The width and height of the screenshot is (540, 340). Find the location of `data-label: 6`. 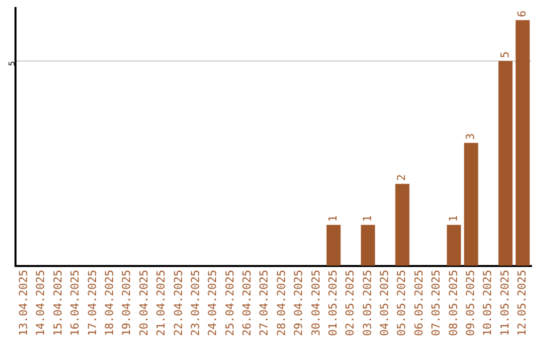

data-label: 6 is located at coordinates (522, 14).